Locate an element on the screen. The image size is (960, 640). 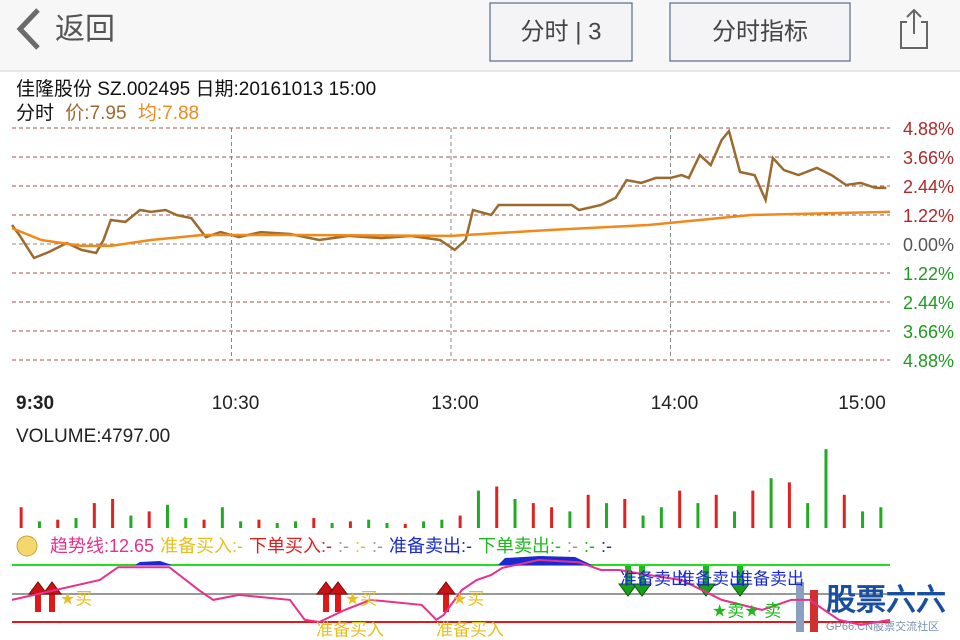
y-tick-label: 0.00% is located at coordinates (928, 245).